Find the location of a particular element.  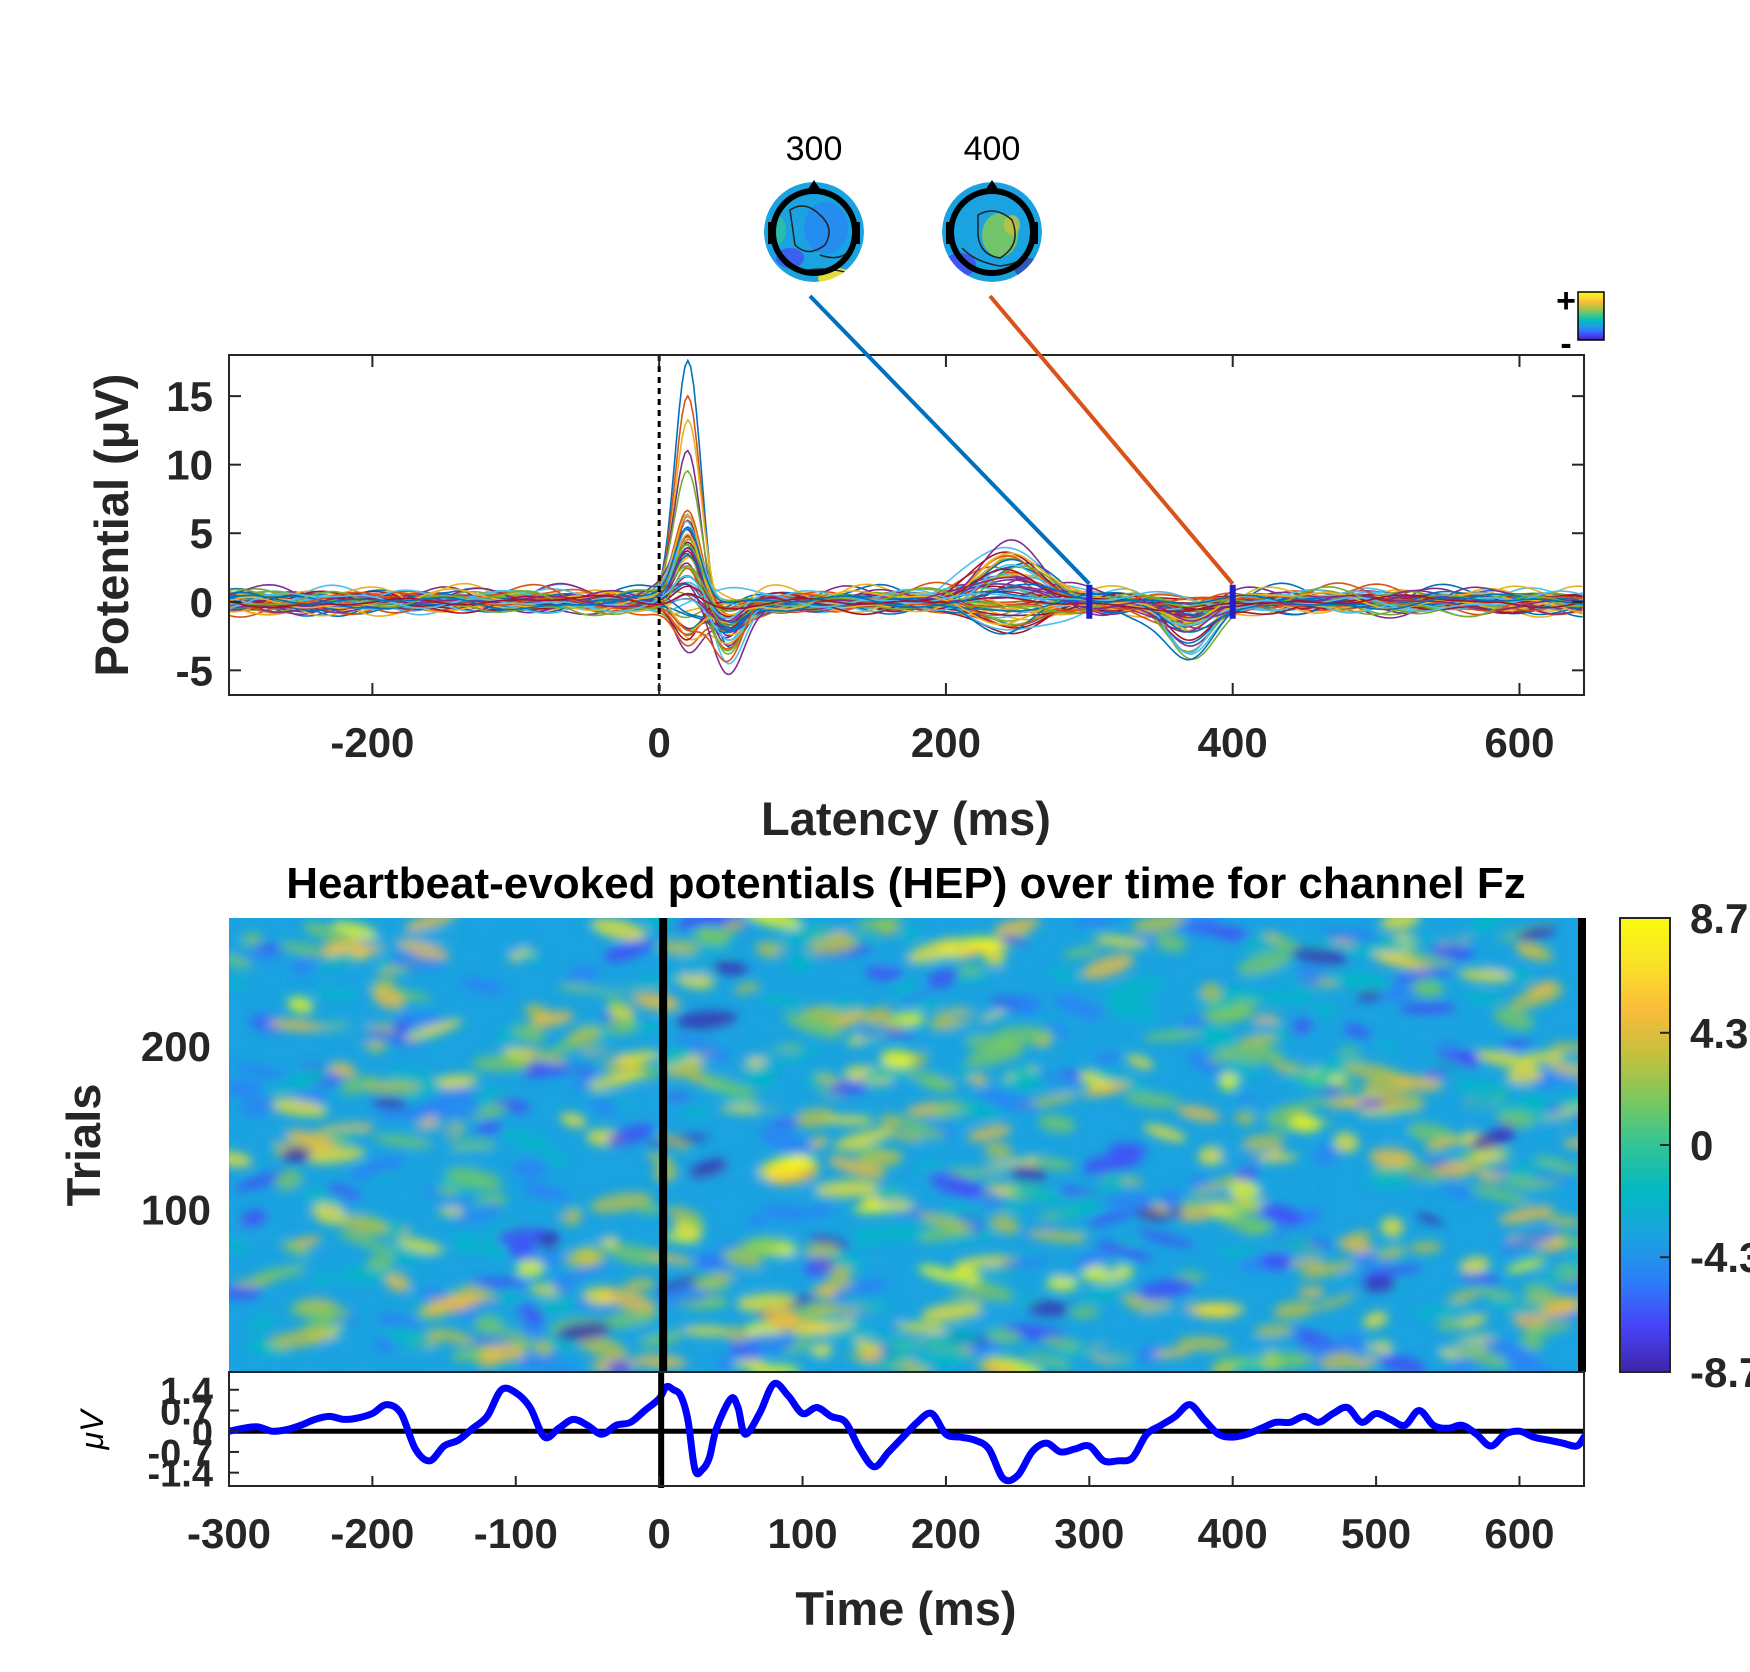

colorbar-tick-label: 0 is located at coordinates (1701, 1145).